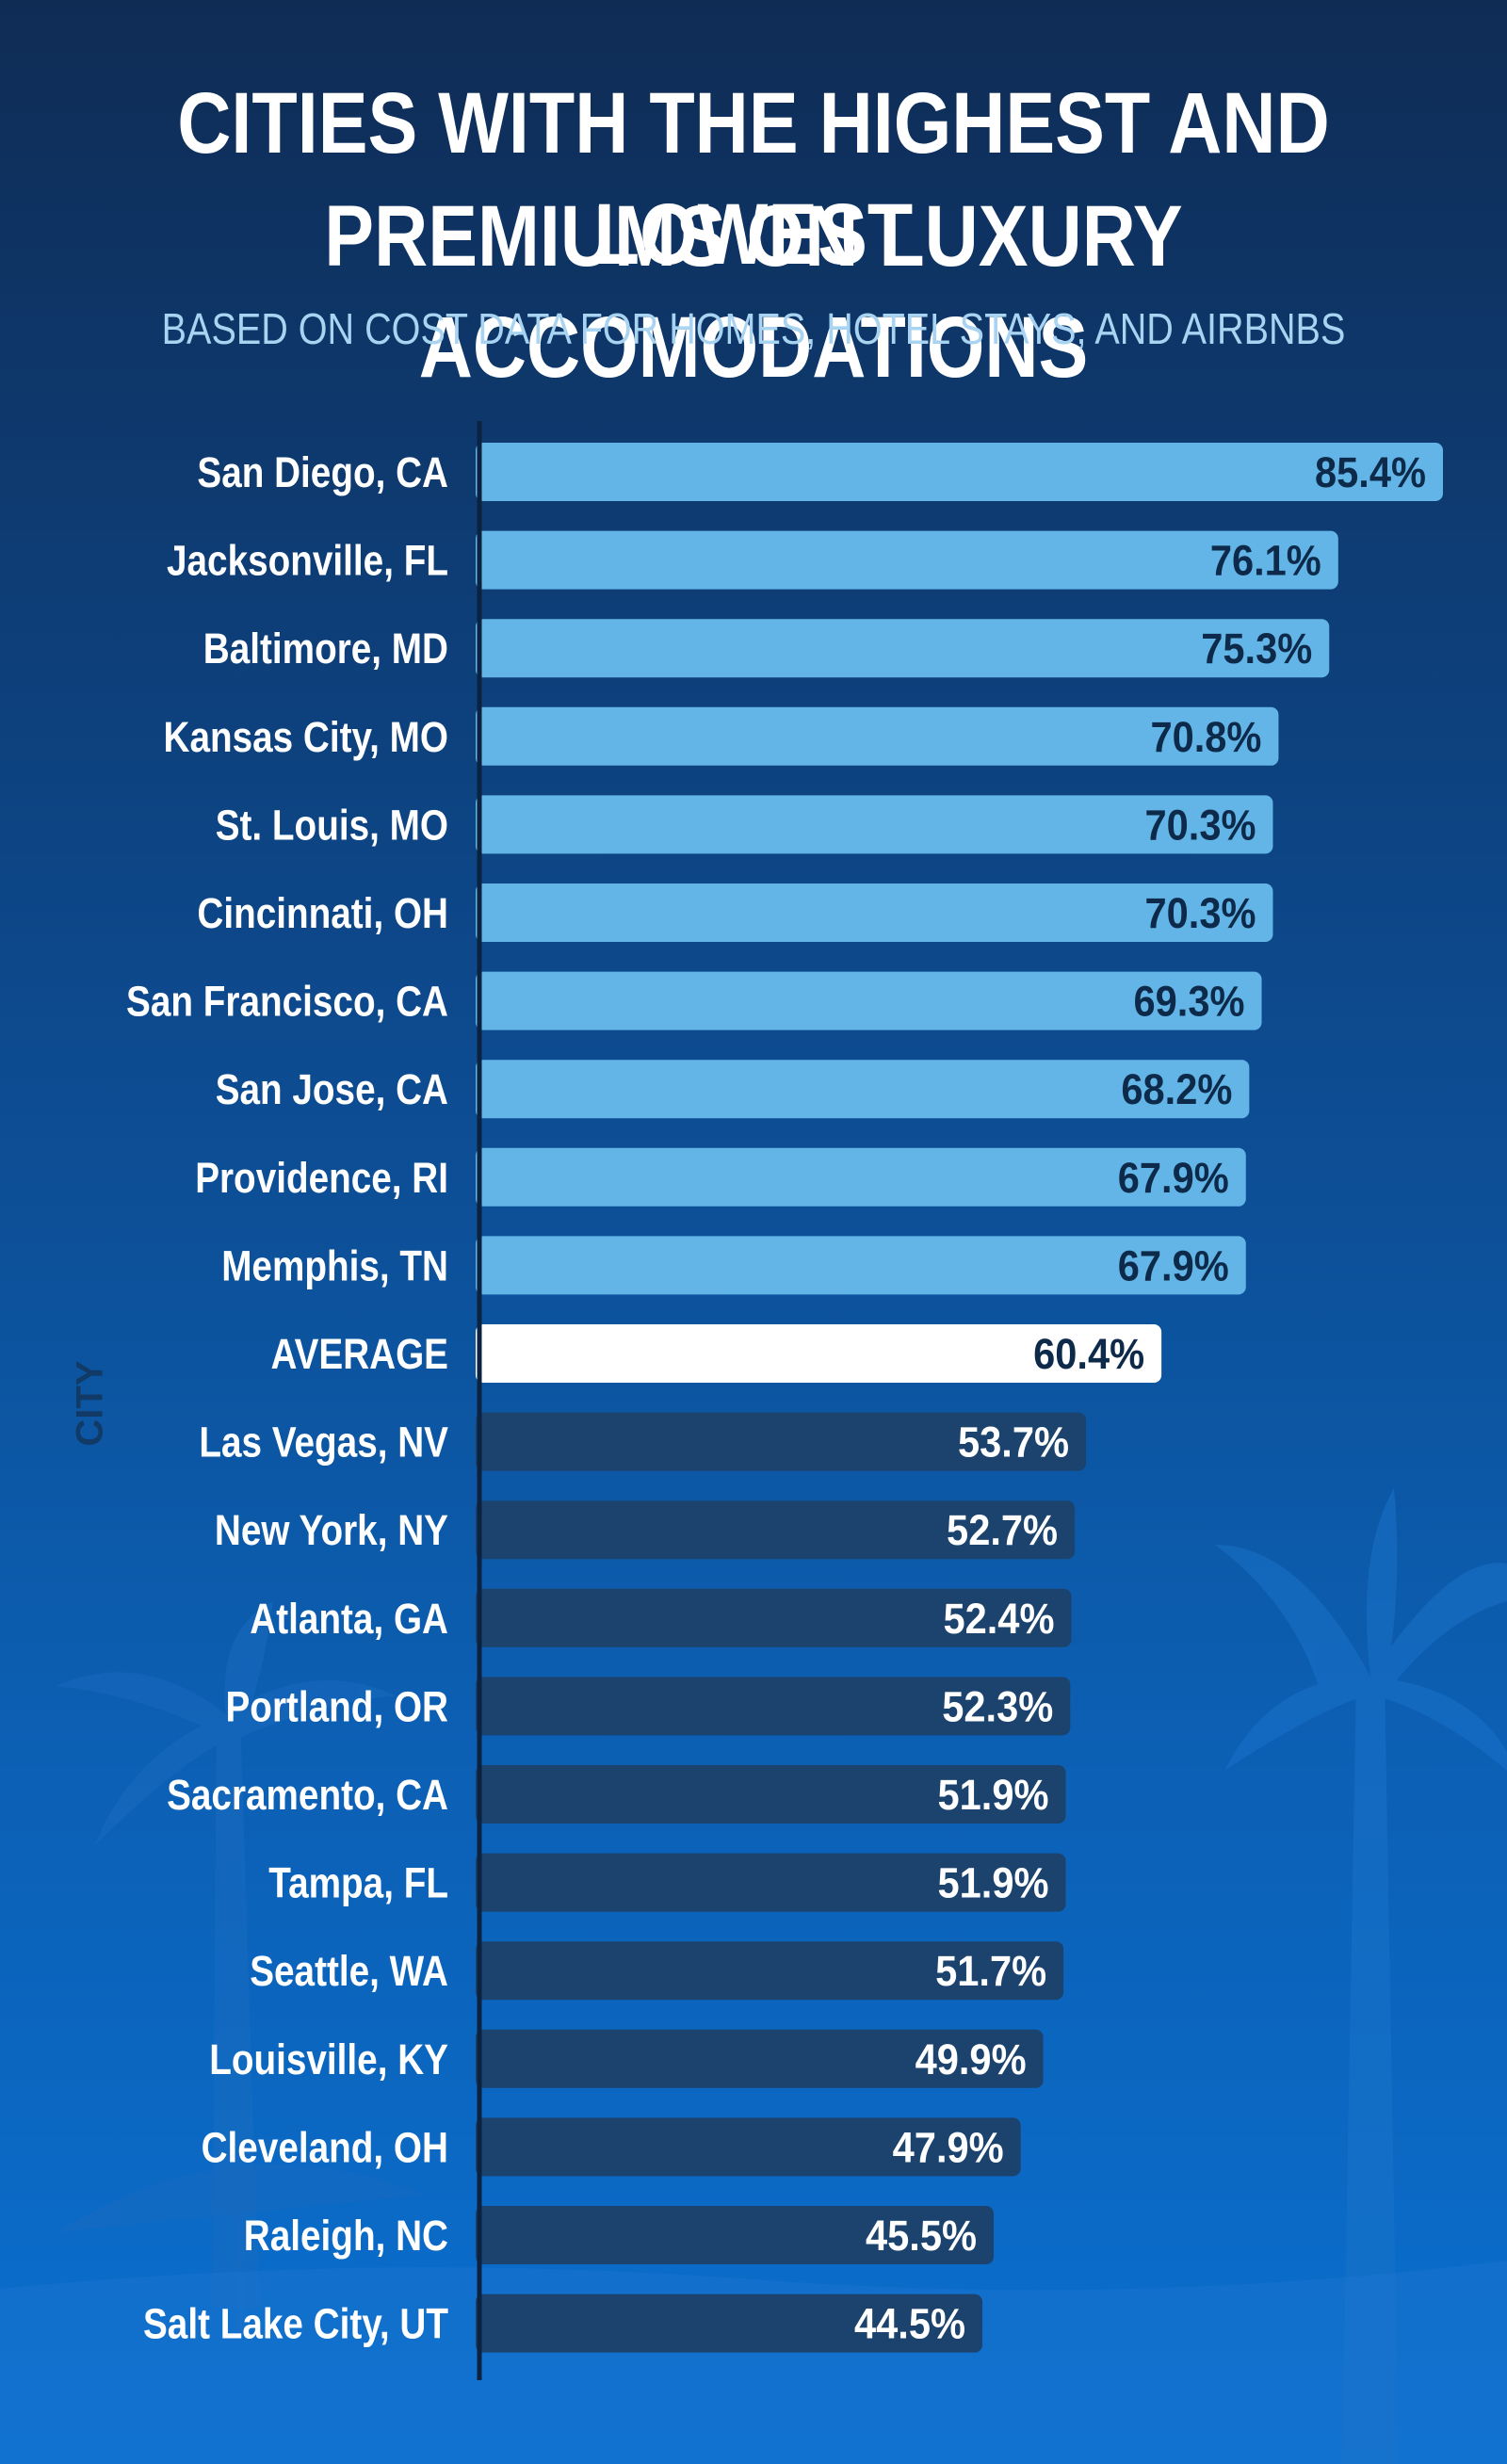 This screenshot has height=2464, width=1507. I want to click on category-label: Baltimore, MD, so click(325, 648).